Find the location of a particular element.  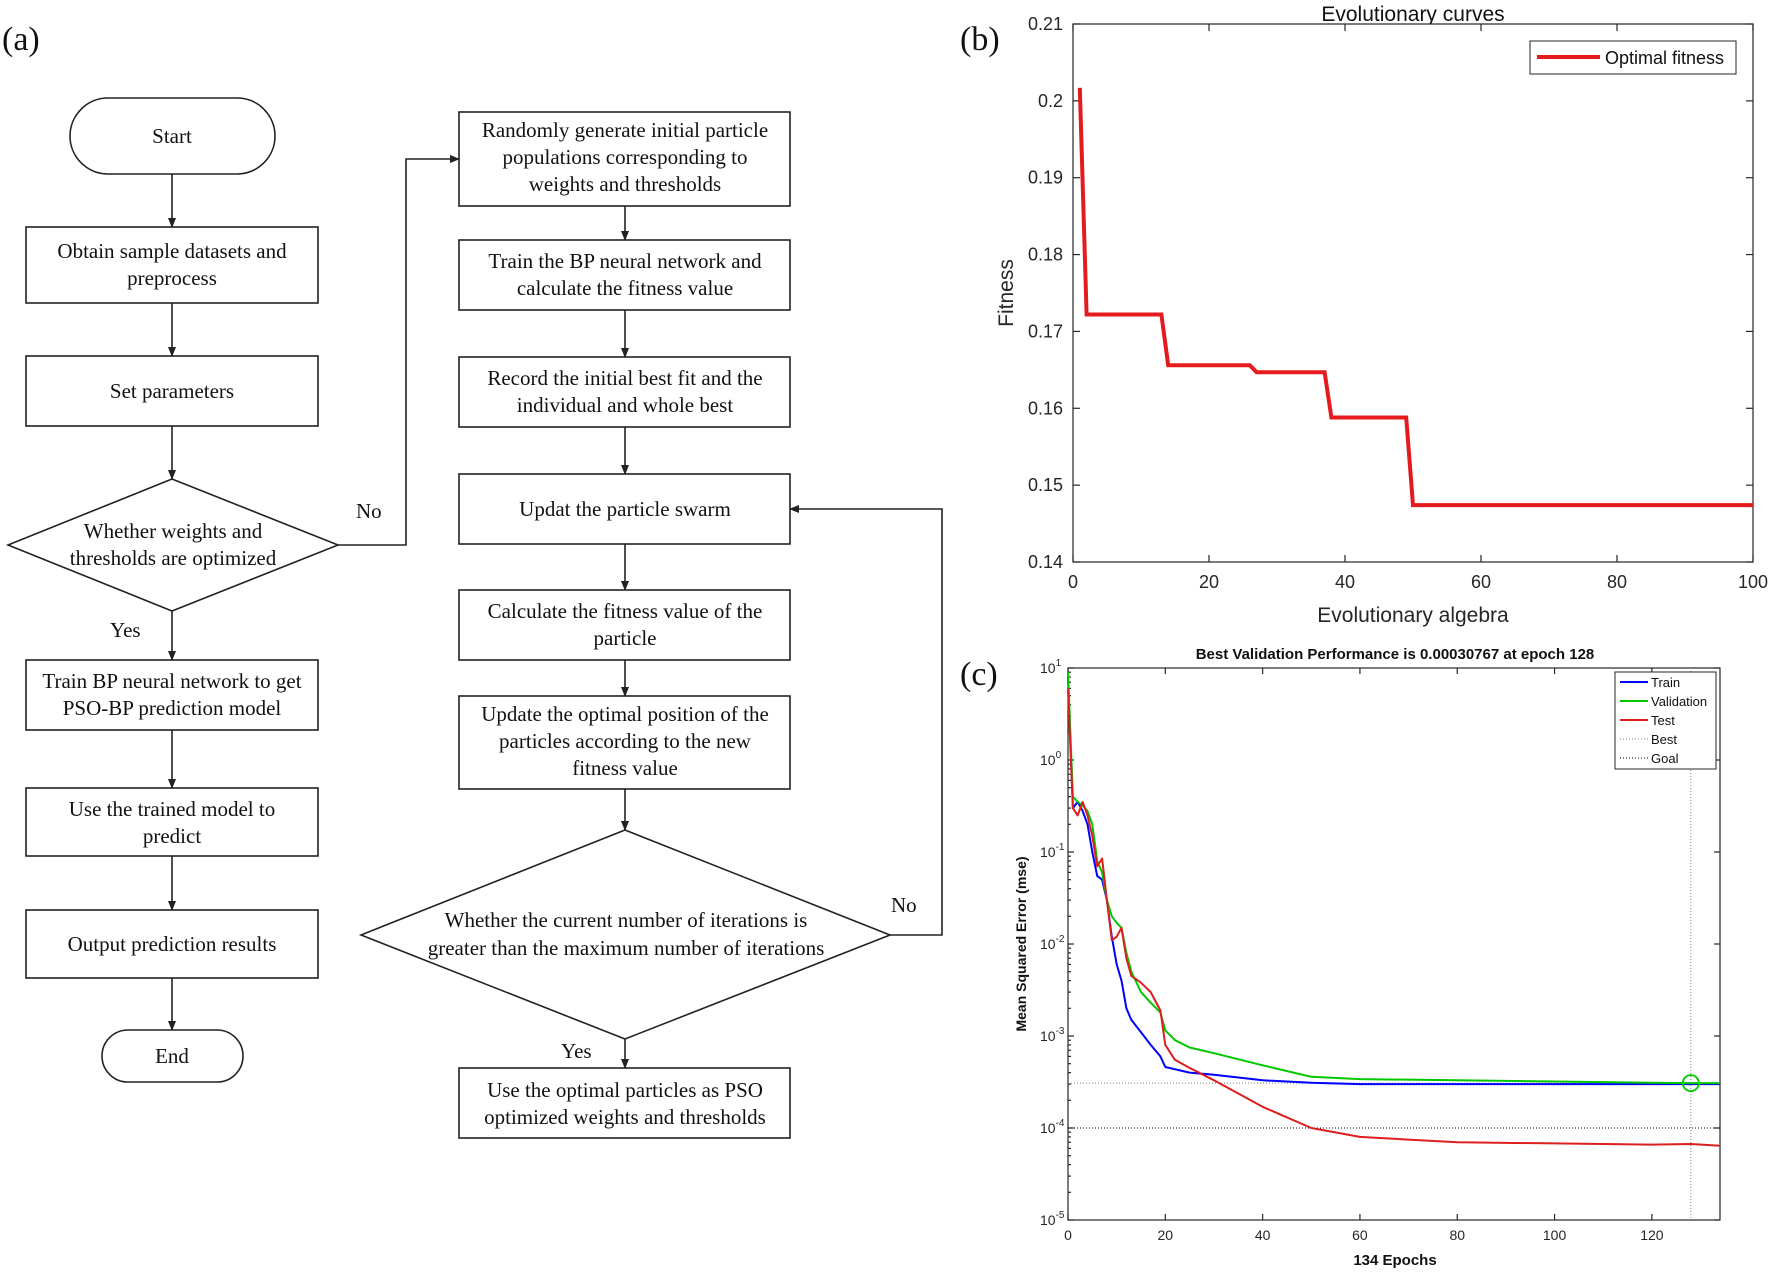

chart-c-x-tick-label: 60 is located at coordinates (1360, 1235).